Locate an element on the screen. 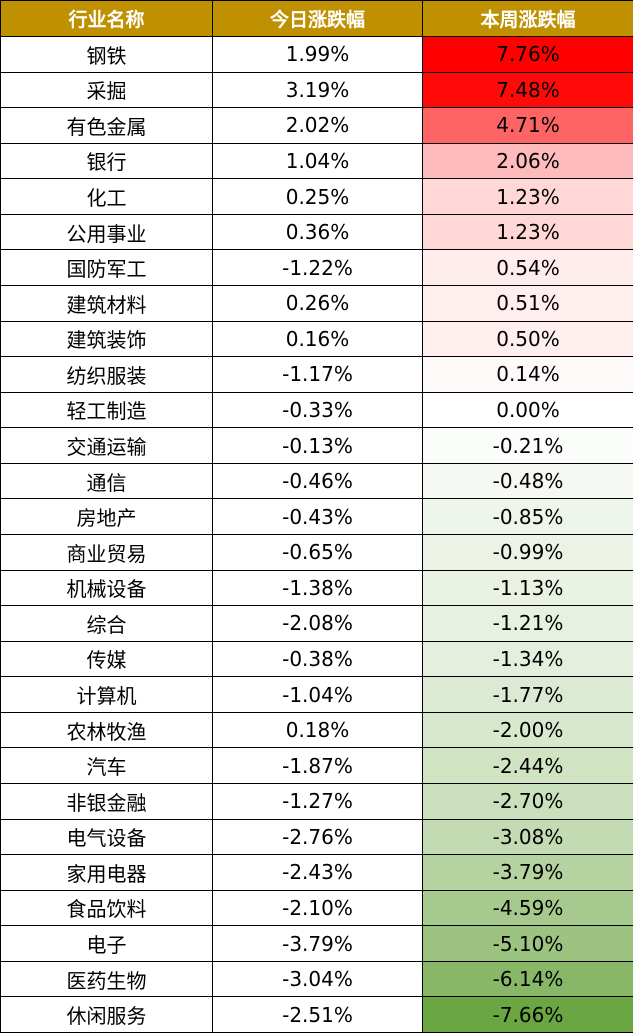 This screenshot has height=1033, width=633. change-cell: 0.54% is located at coordinates (528, 268).